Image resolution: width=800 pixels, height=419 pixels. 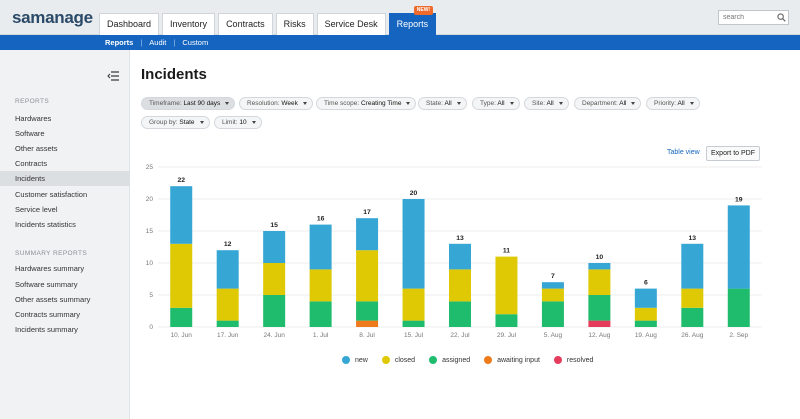 I want to click on tab-reports: Reports NEW!, so click(x=412, y=20).